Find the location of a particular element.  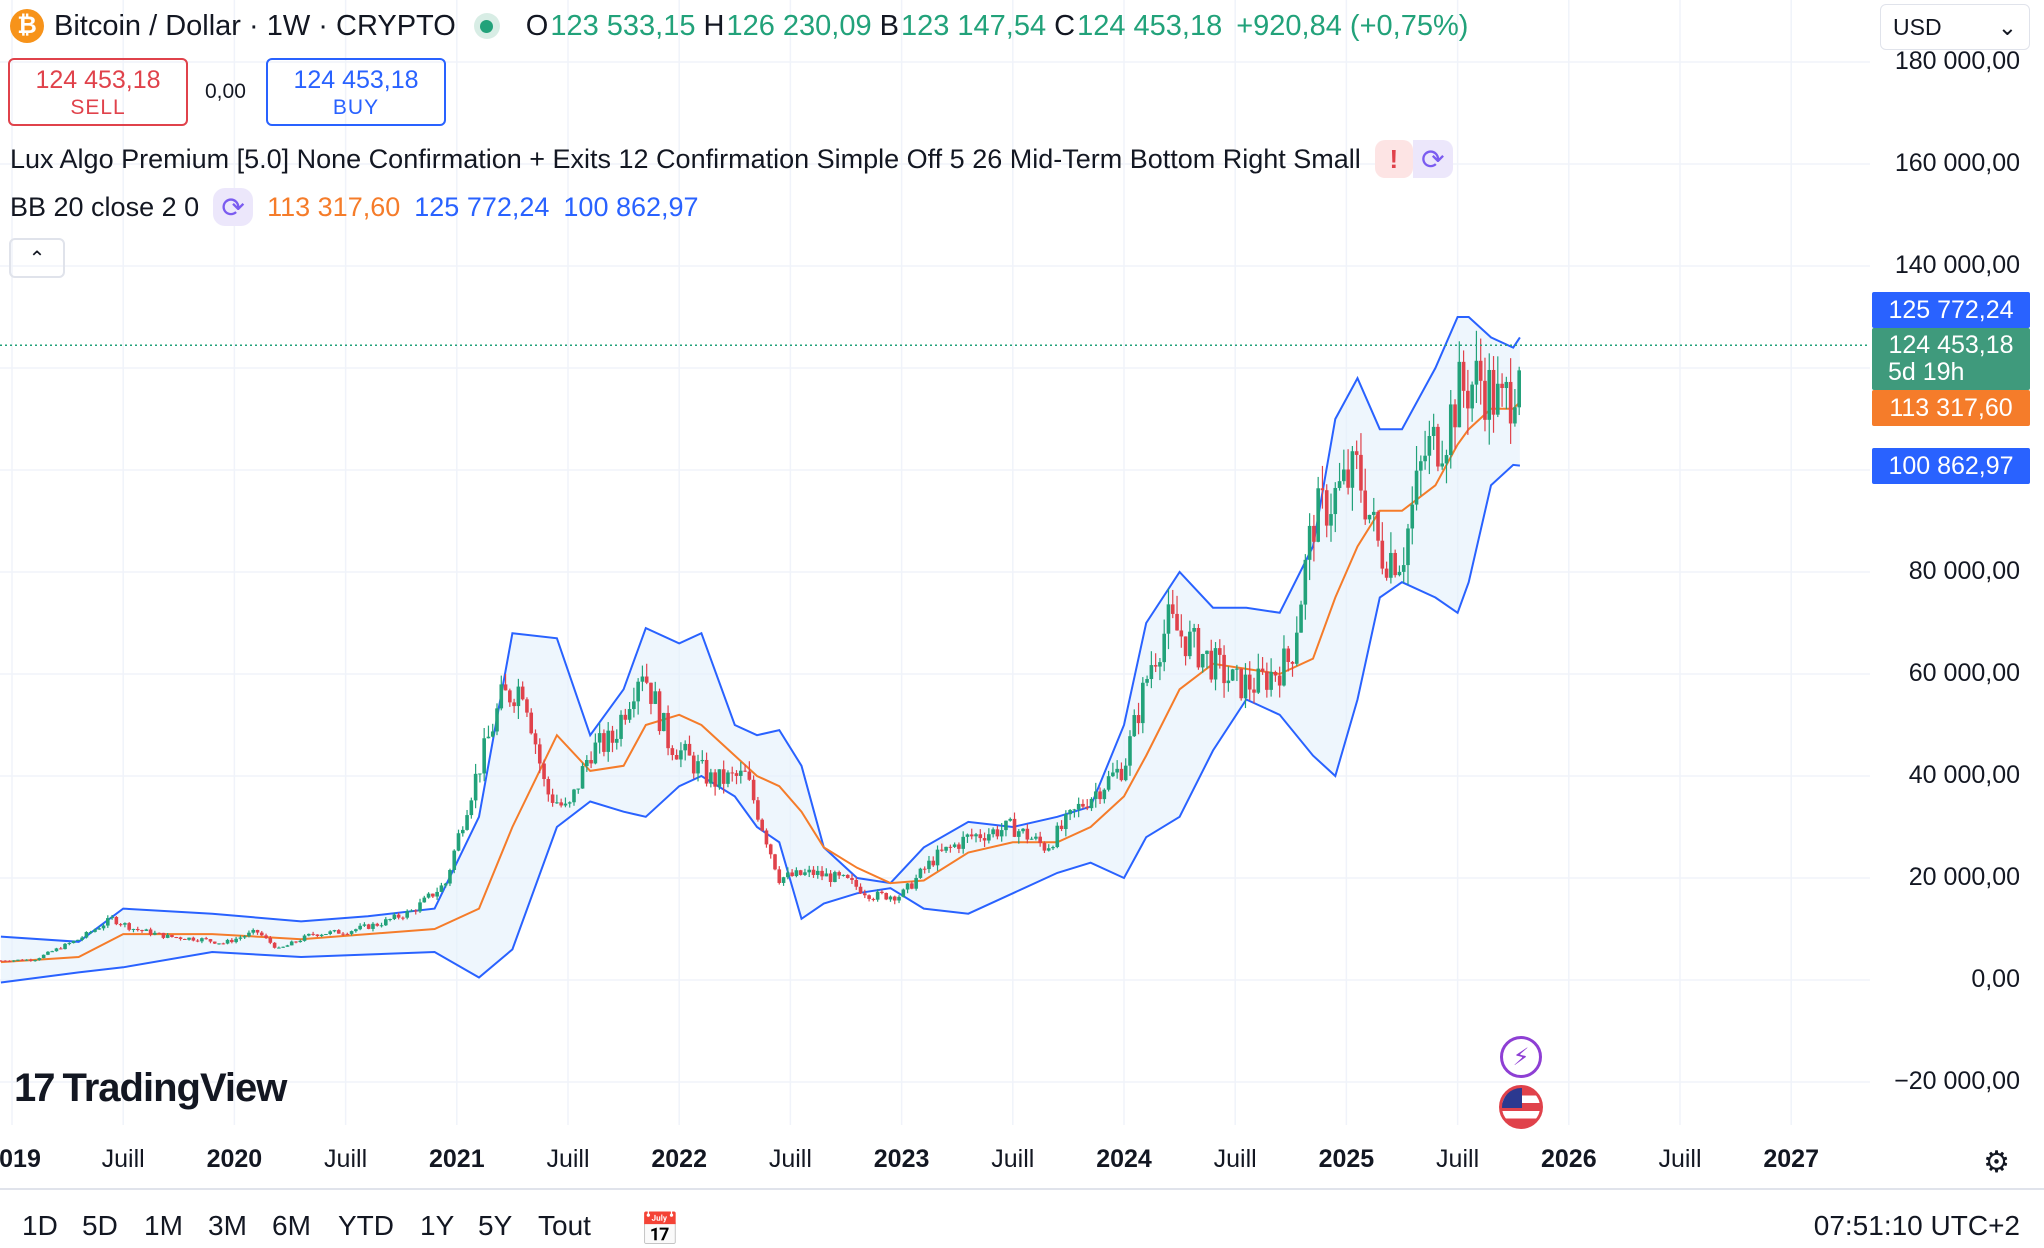

bb-title: BB 20 close 2 0 is located at coordinates (105, 206).